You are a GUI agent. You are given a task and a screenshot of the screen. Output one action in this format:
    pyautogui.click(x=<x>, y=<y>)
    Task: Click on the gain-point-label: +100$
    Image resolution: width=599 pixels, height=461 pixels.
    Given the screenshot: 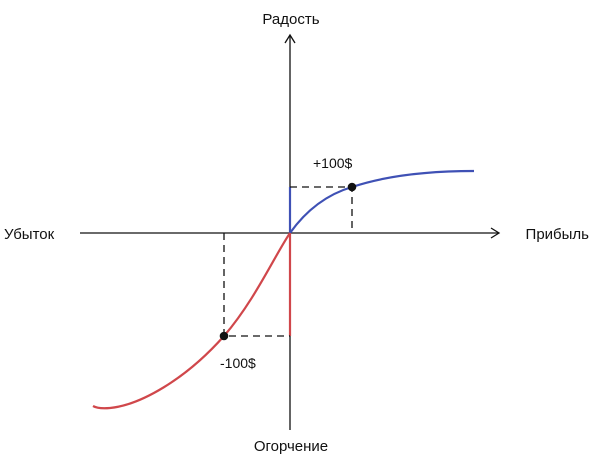 What is the action you would take?
    pyautogui.click(x=333, y=163)
    